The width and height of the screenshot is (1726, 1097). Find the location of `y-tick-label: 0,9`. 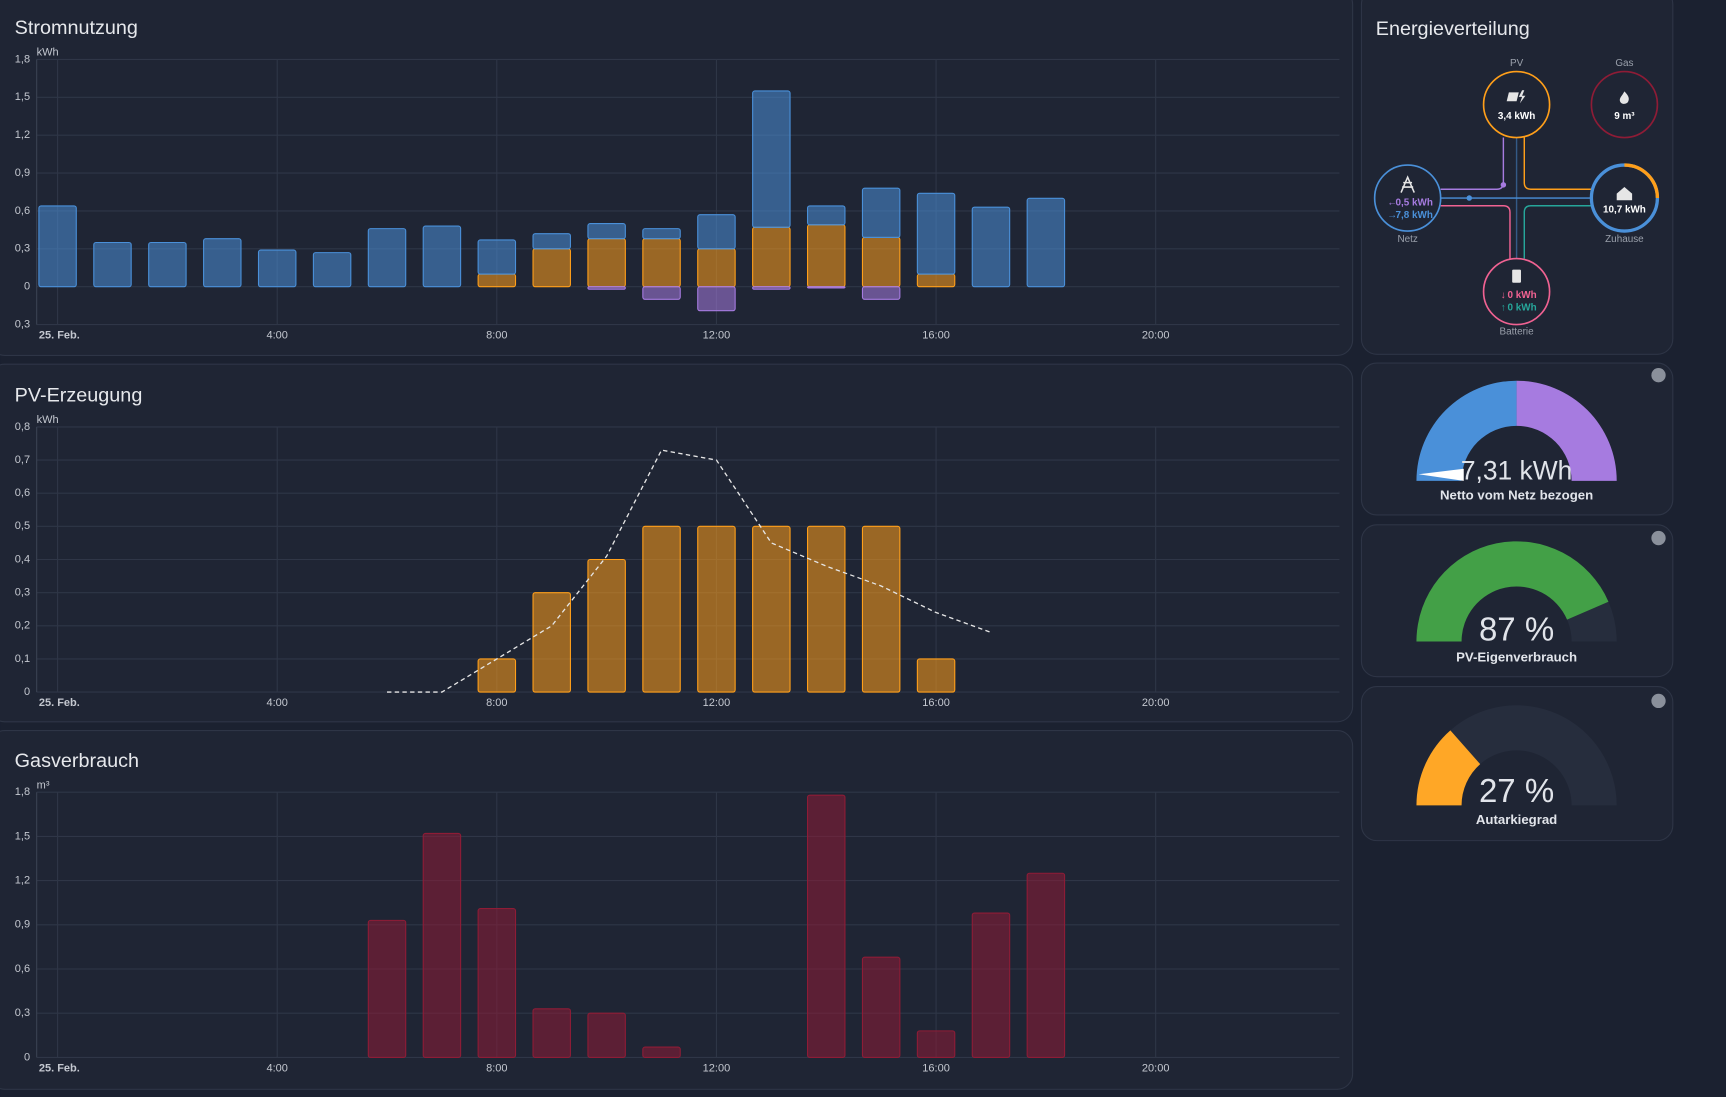

y-tick-label: 0,9 is located at coordinates (22, 925).